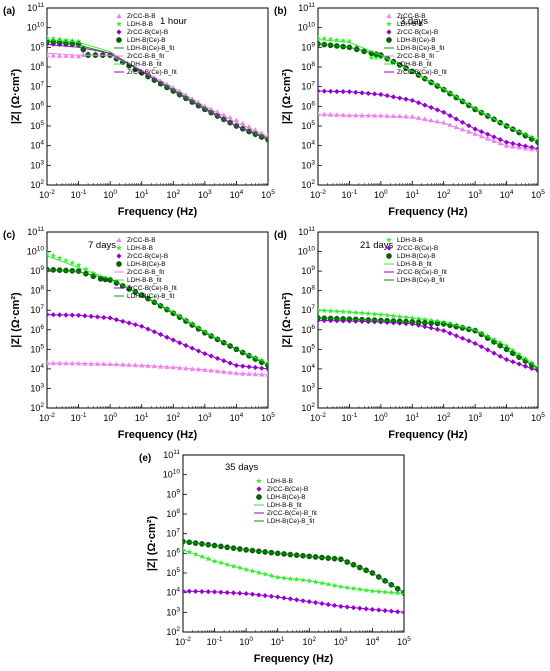 This screenshot has width=550, height=671. I want to click on plot-area, so click(428, 93).